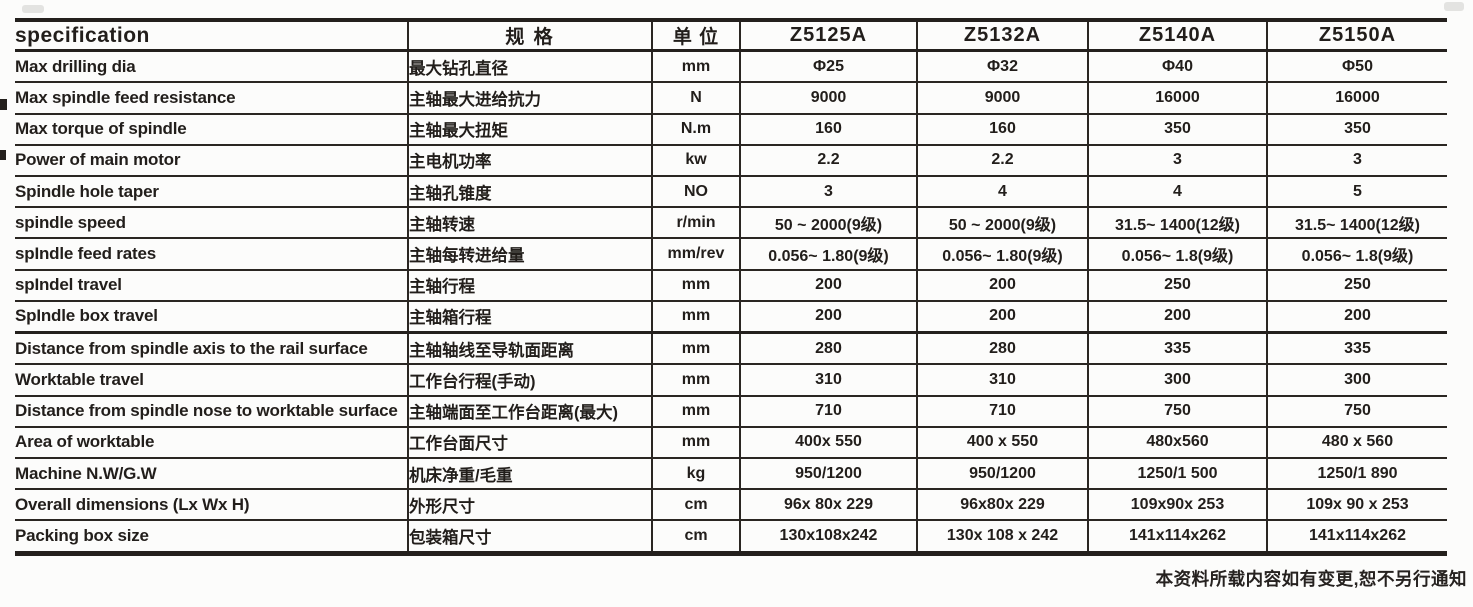 This screenshot has width=1473, height=607. I want to click on cell-value: 141x114x262, so click(1356, 537).